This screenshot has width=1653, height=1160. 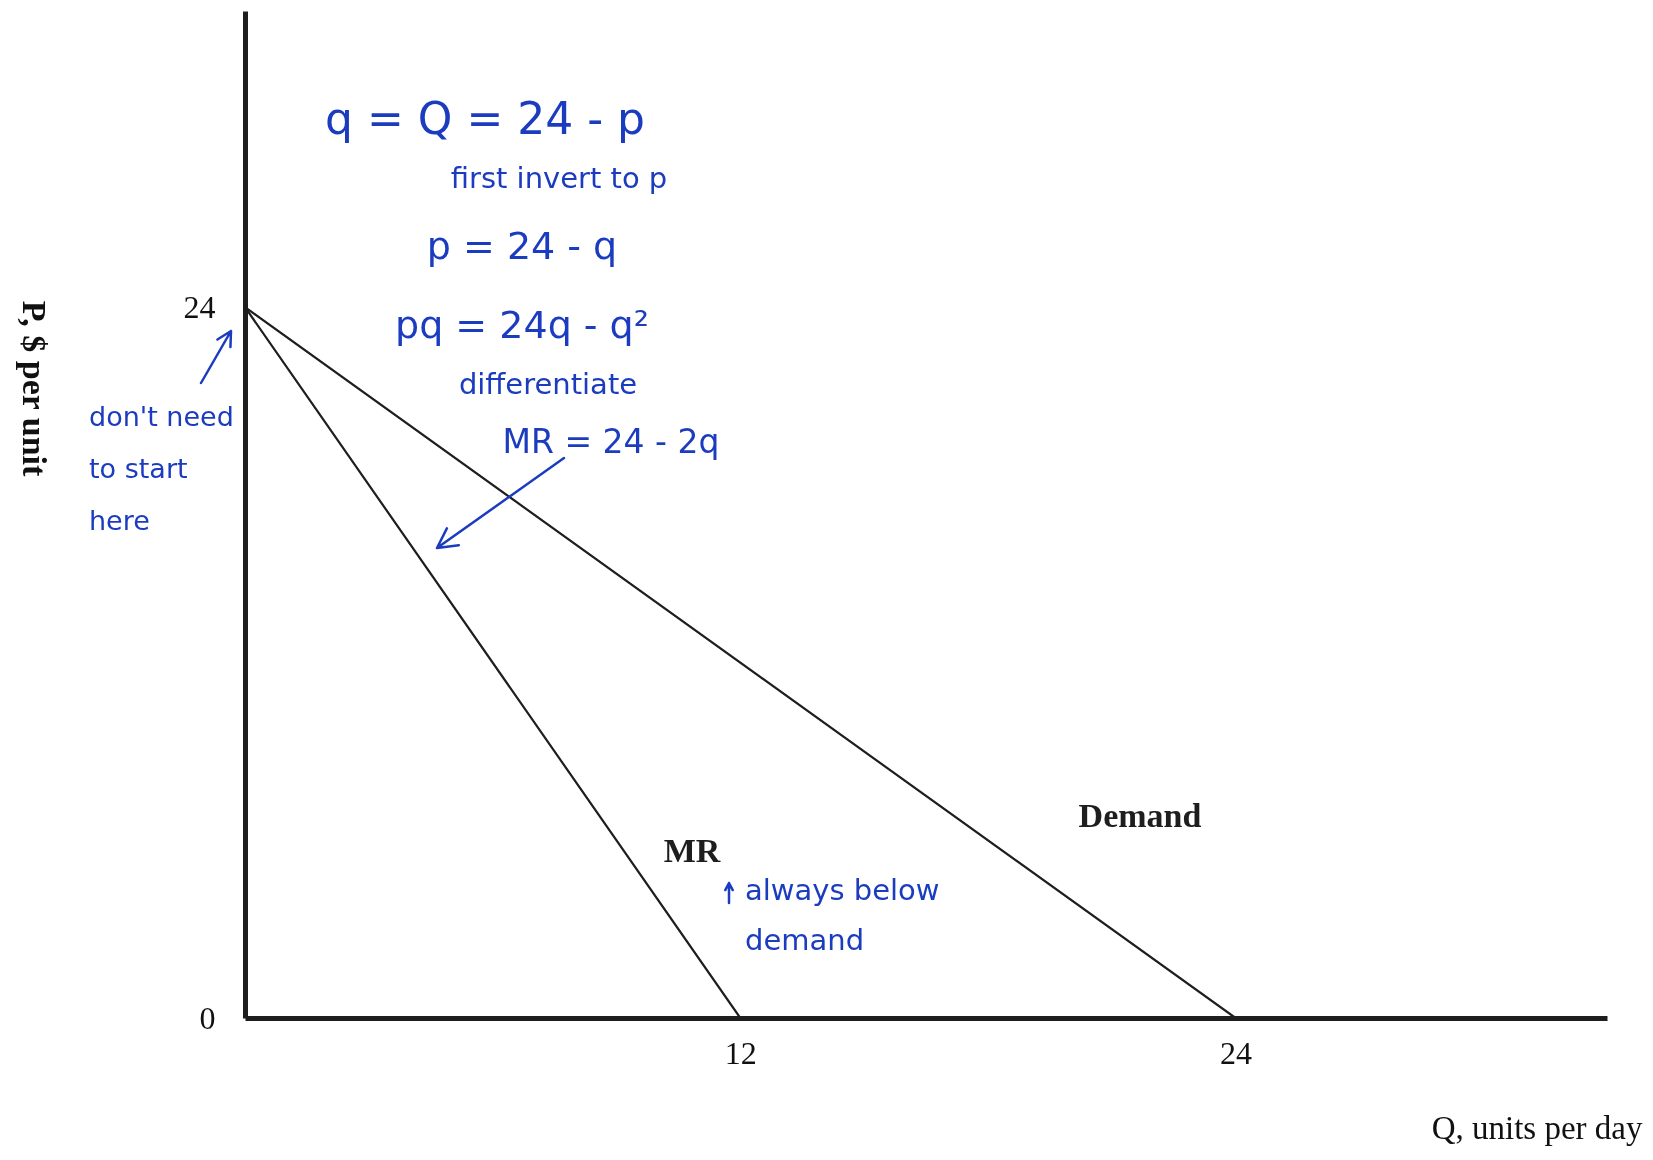 What do you see at coordinates (485, 118) in the screenshot?
I see `annotation: q = Q = 24 - p` at bounding box center [485, 118].